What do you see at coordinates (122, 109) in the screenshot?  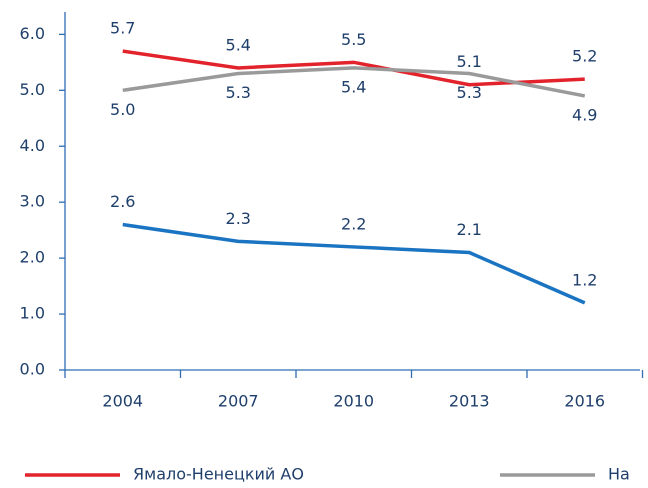 I see `data-label: 5.0` at bounding box center [122, 109].